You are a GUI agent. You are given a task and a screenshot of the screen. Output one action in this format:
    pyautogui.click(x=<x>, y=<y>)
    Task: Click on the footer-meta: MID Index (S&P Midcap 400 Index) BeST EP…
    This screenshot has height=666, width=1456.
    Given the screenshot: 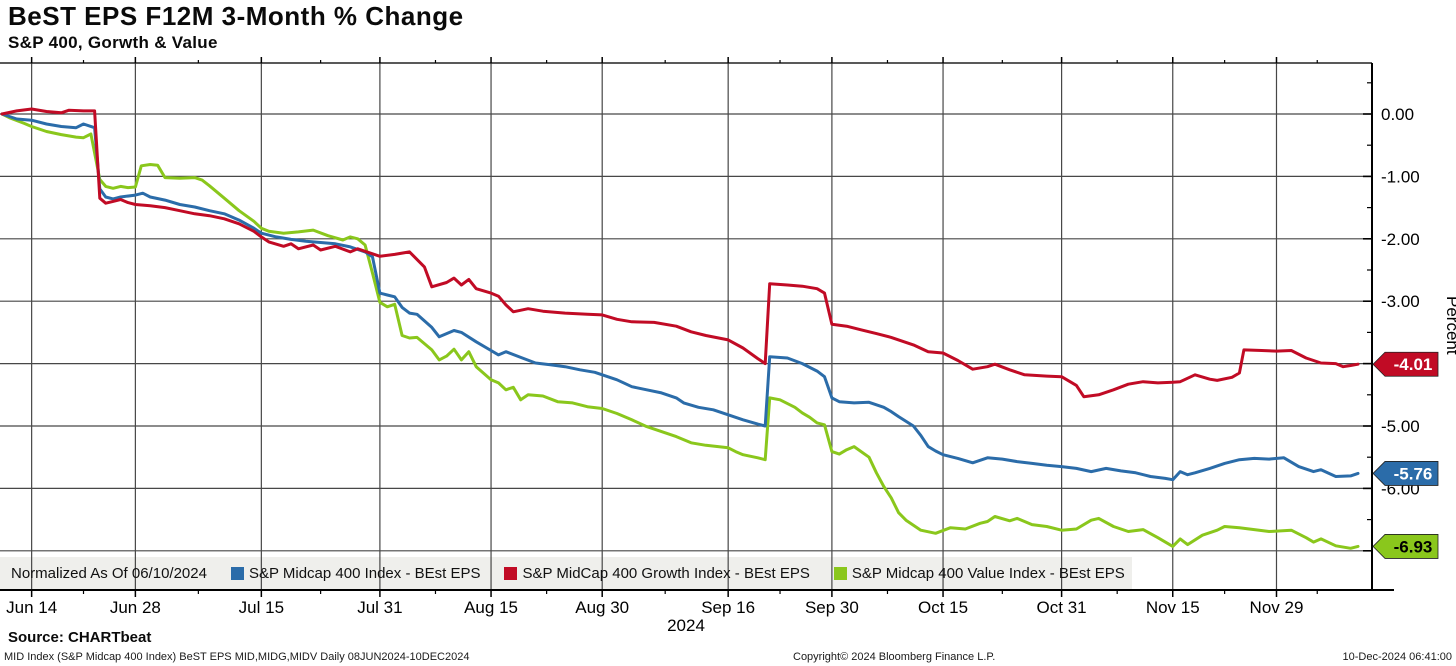 What is the action you would take?
    pyautogui.click(x=237, y=657)
    